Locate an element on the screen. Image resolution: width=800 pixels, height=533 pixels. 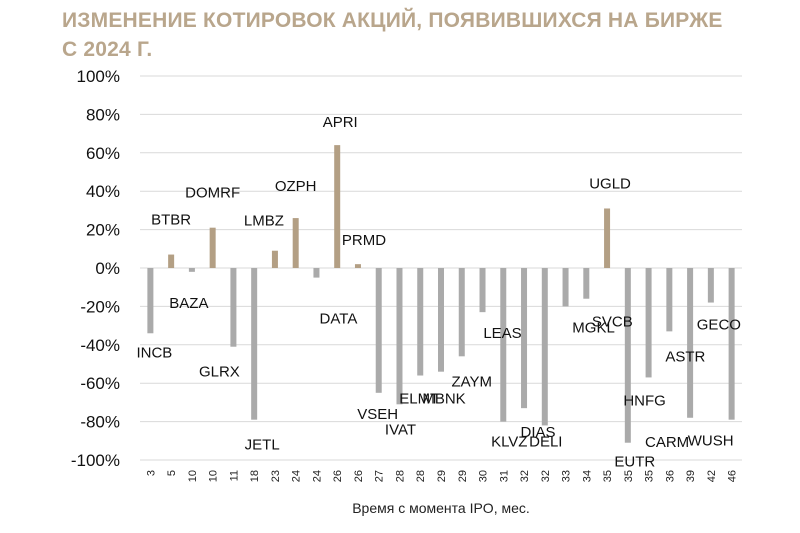
x-tick-label: 30 is located at coordinates (484, 476).